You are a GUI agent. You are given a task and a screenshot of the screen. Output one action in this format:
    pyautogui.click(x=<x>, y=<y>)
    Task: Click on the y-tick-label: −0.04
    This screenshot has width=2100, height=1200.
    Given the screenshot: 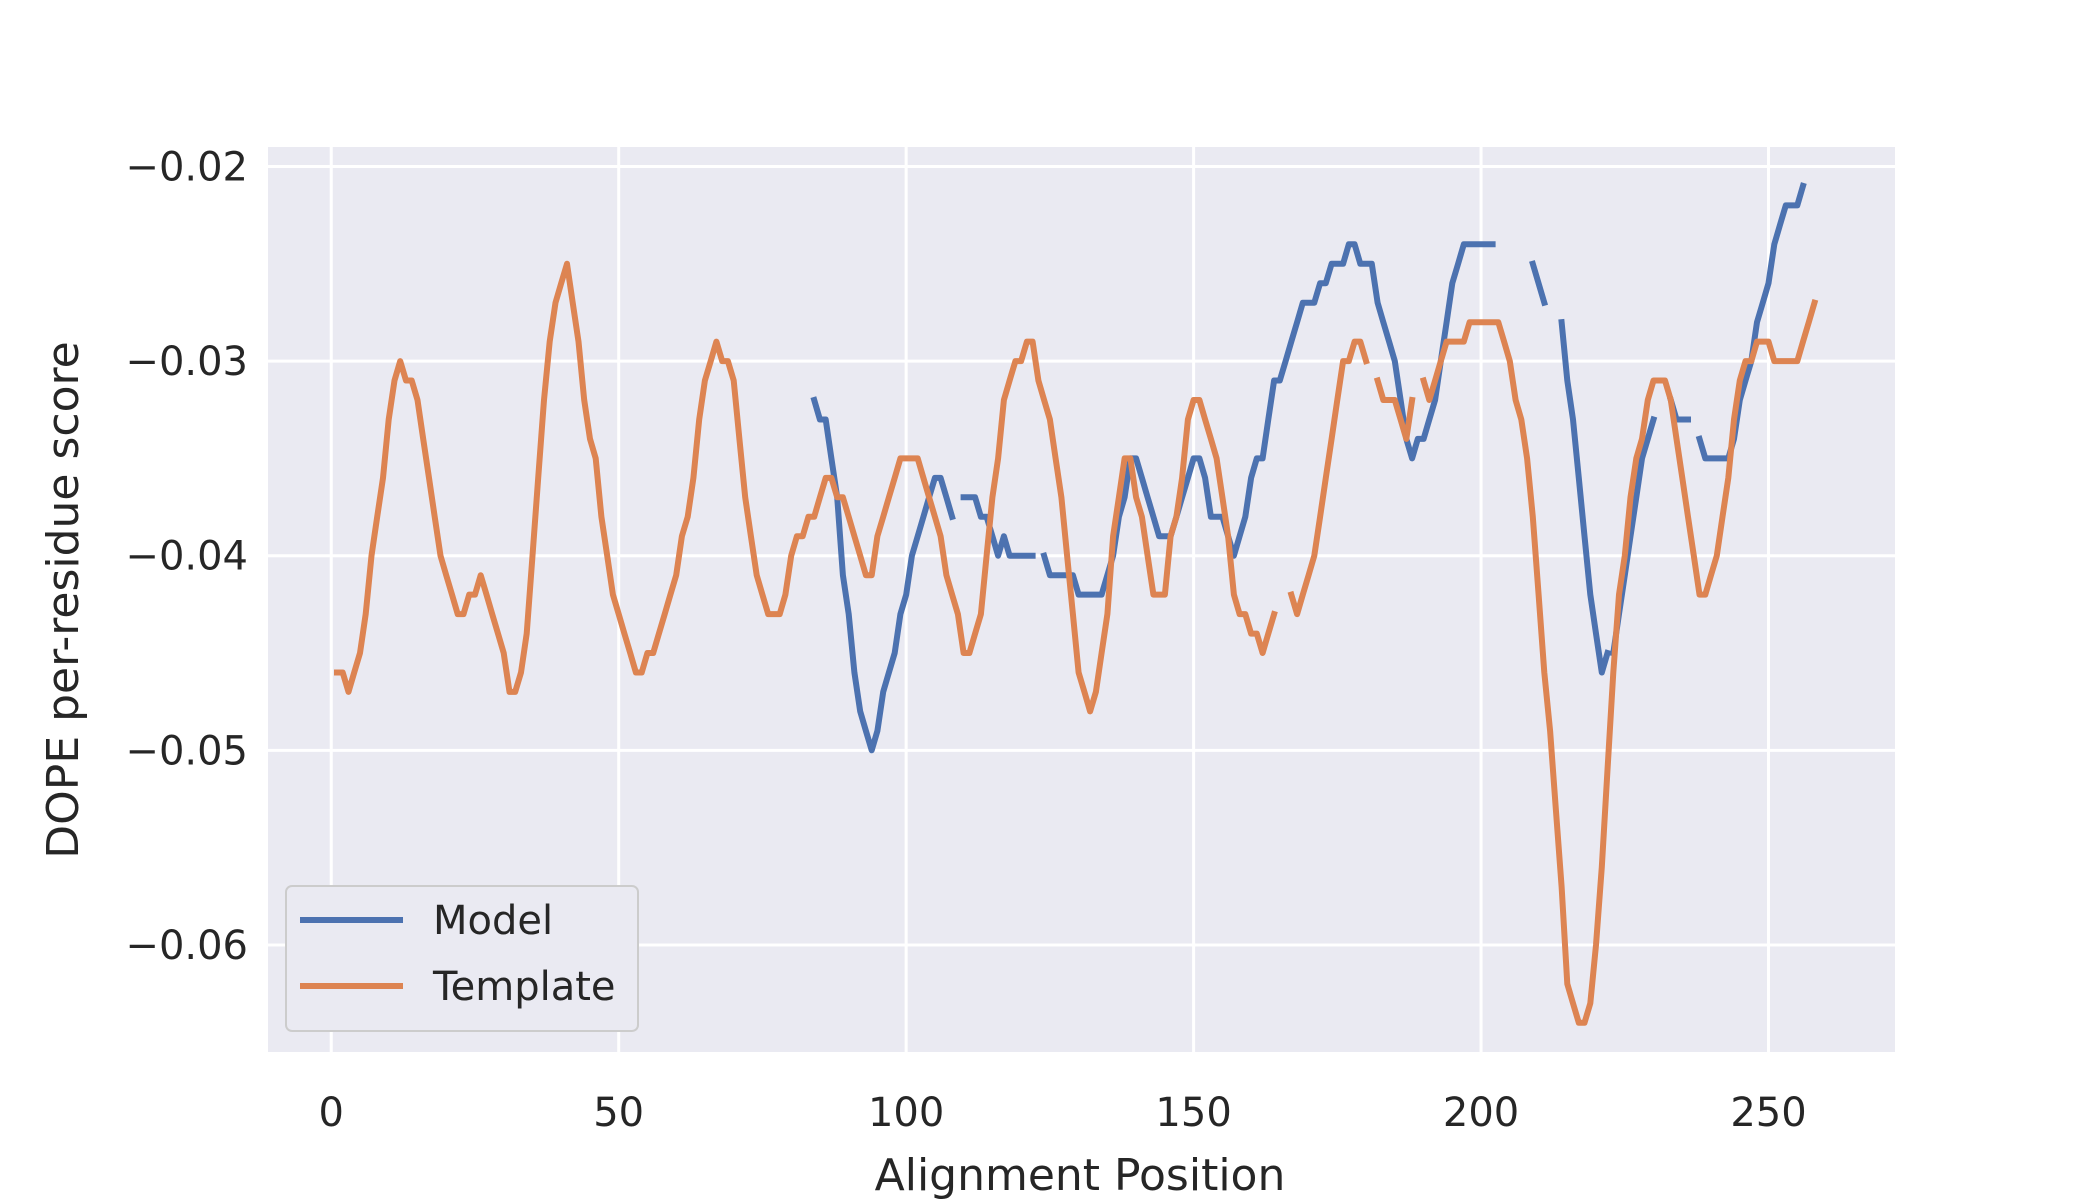 What is the action you would take?
    pyautogui.click(x=186, y=557)
    